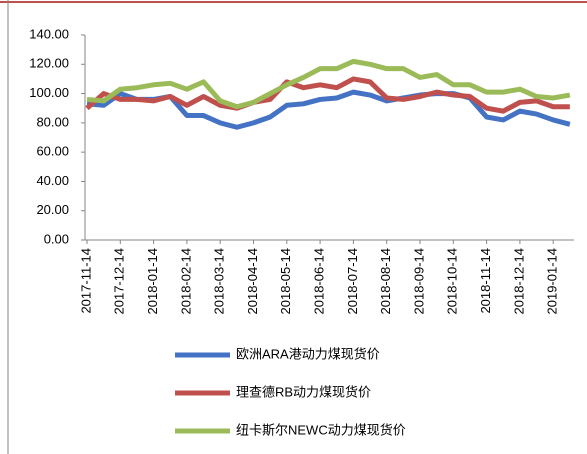 The width and height of the screenshot is (587, 454). Describe the element at coordinates (49, 33) in the screenshot. I see `y-tick-label: 140.00` at that location.